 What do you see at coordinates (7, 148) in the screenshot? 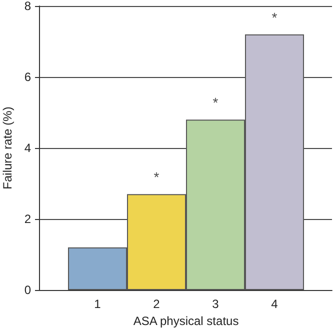
I see `y-axis-title: Failure rate (%)` at bounding box center [7, 148].